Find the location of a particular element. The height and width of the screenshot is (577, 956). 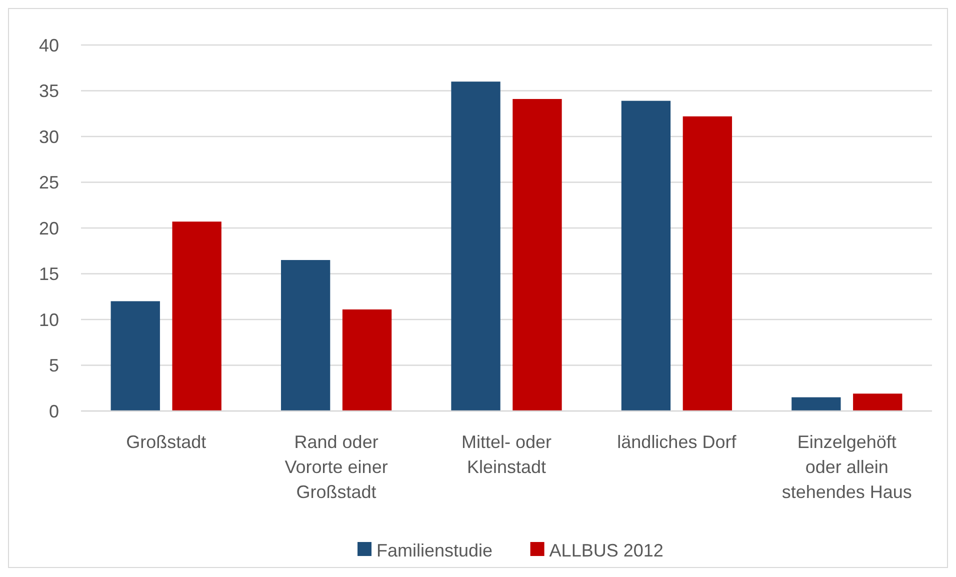

y-tick-label: 30 is located at coordinates (48, 136).